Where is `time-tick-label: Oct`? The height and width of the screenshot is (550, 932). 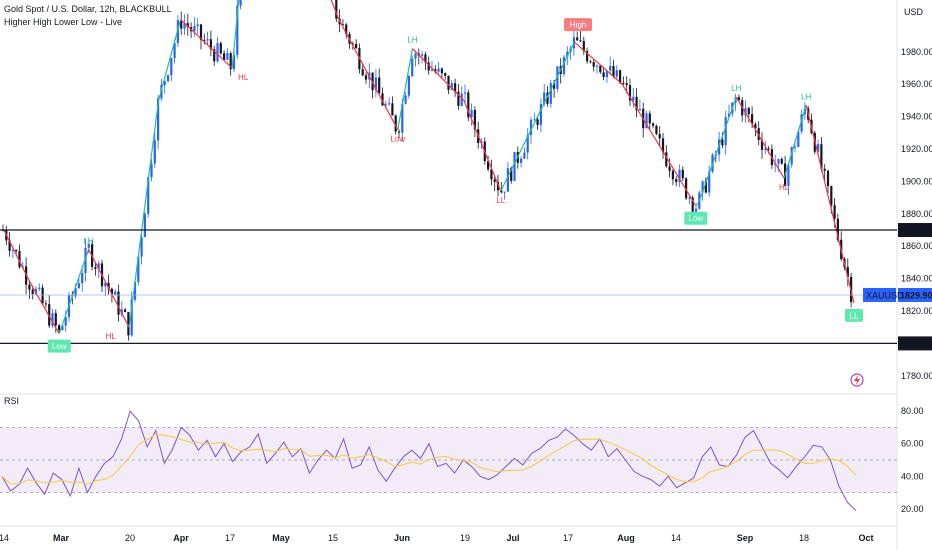 time-tick-label: Oct is located at coordinates (865, 538).